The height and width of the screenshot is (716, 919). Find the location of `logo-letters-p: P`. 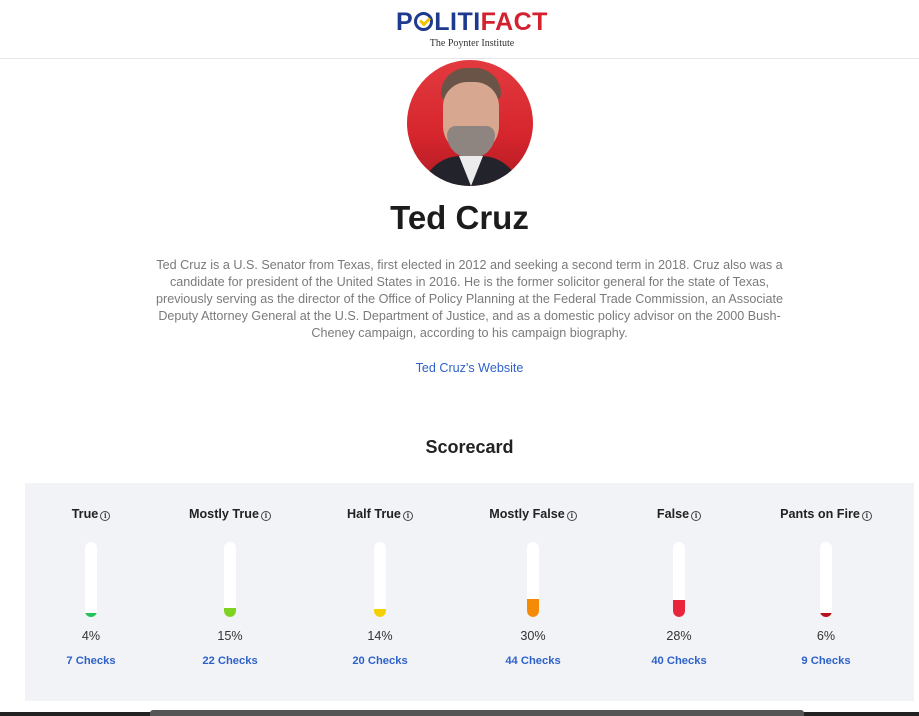

logo-letters-p: P is located at coordinates (405, 22).